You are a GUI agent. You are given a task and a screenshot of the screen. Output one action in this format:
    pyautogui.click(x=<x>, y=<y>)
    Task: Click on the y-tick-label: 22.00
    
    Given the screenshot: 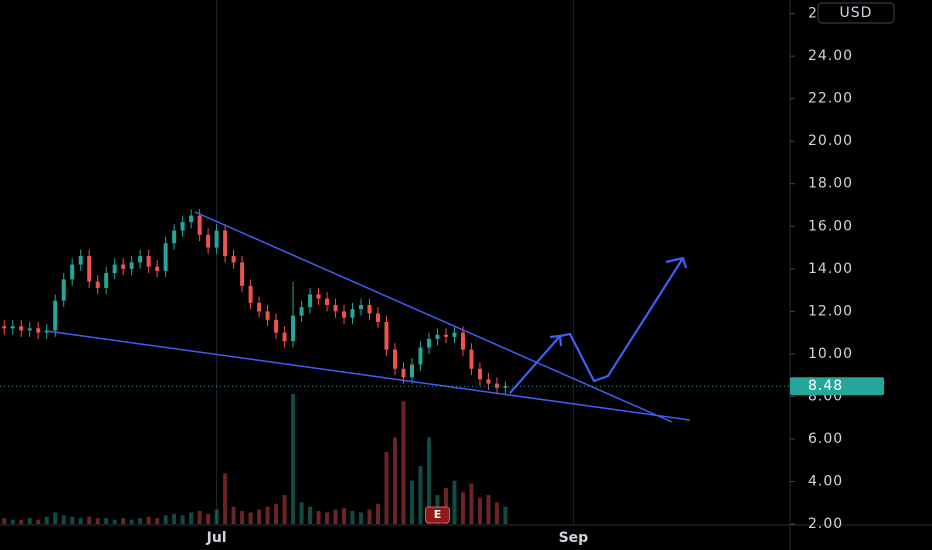 What is the action you would take?
    pyautogui.click(x=830, y=99)
    